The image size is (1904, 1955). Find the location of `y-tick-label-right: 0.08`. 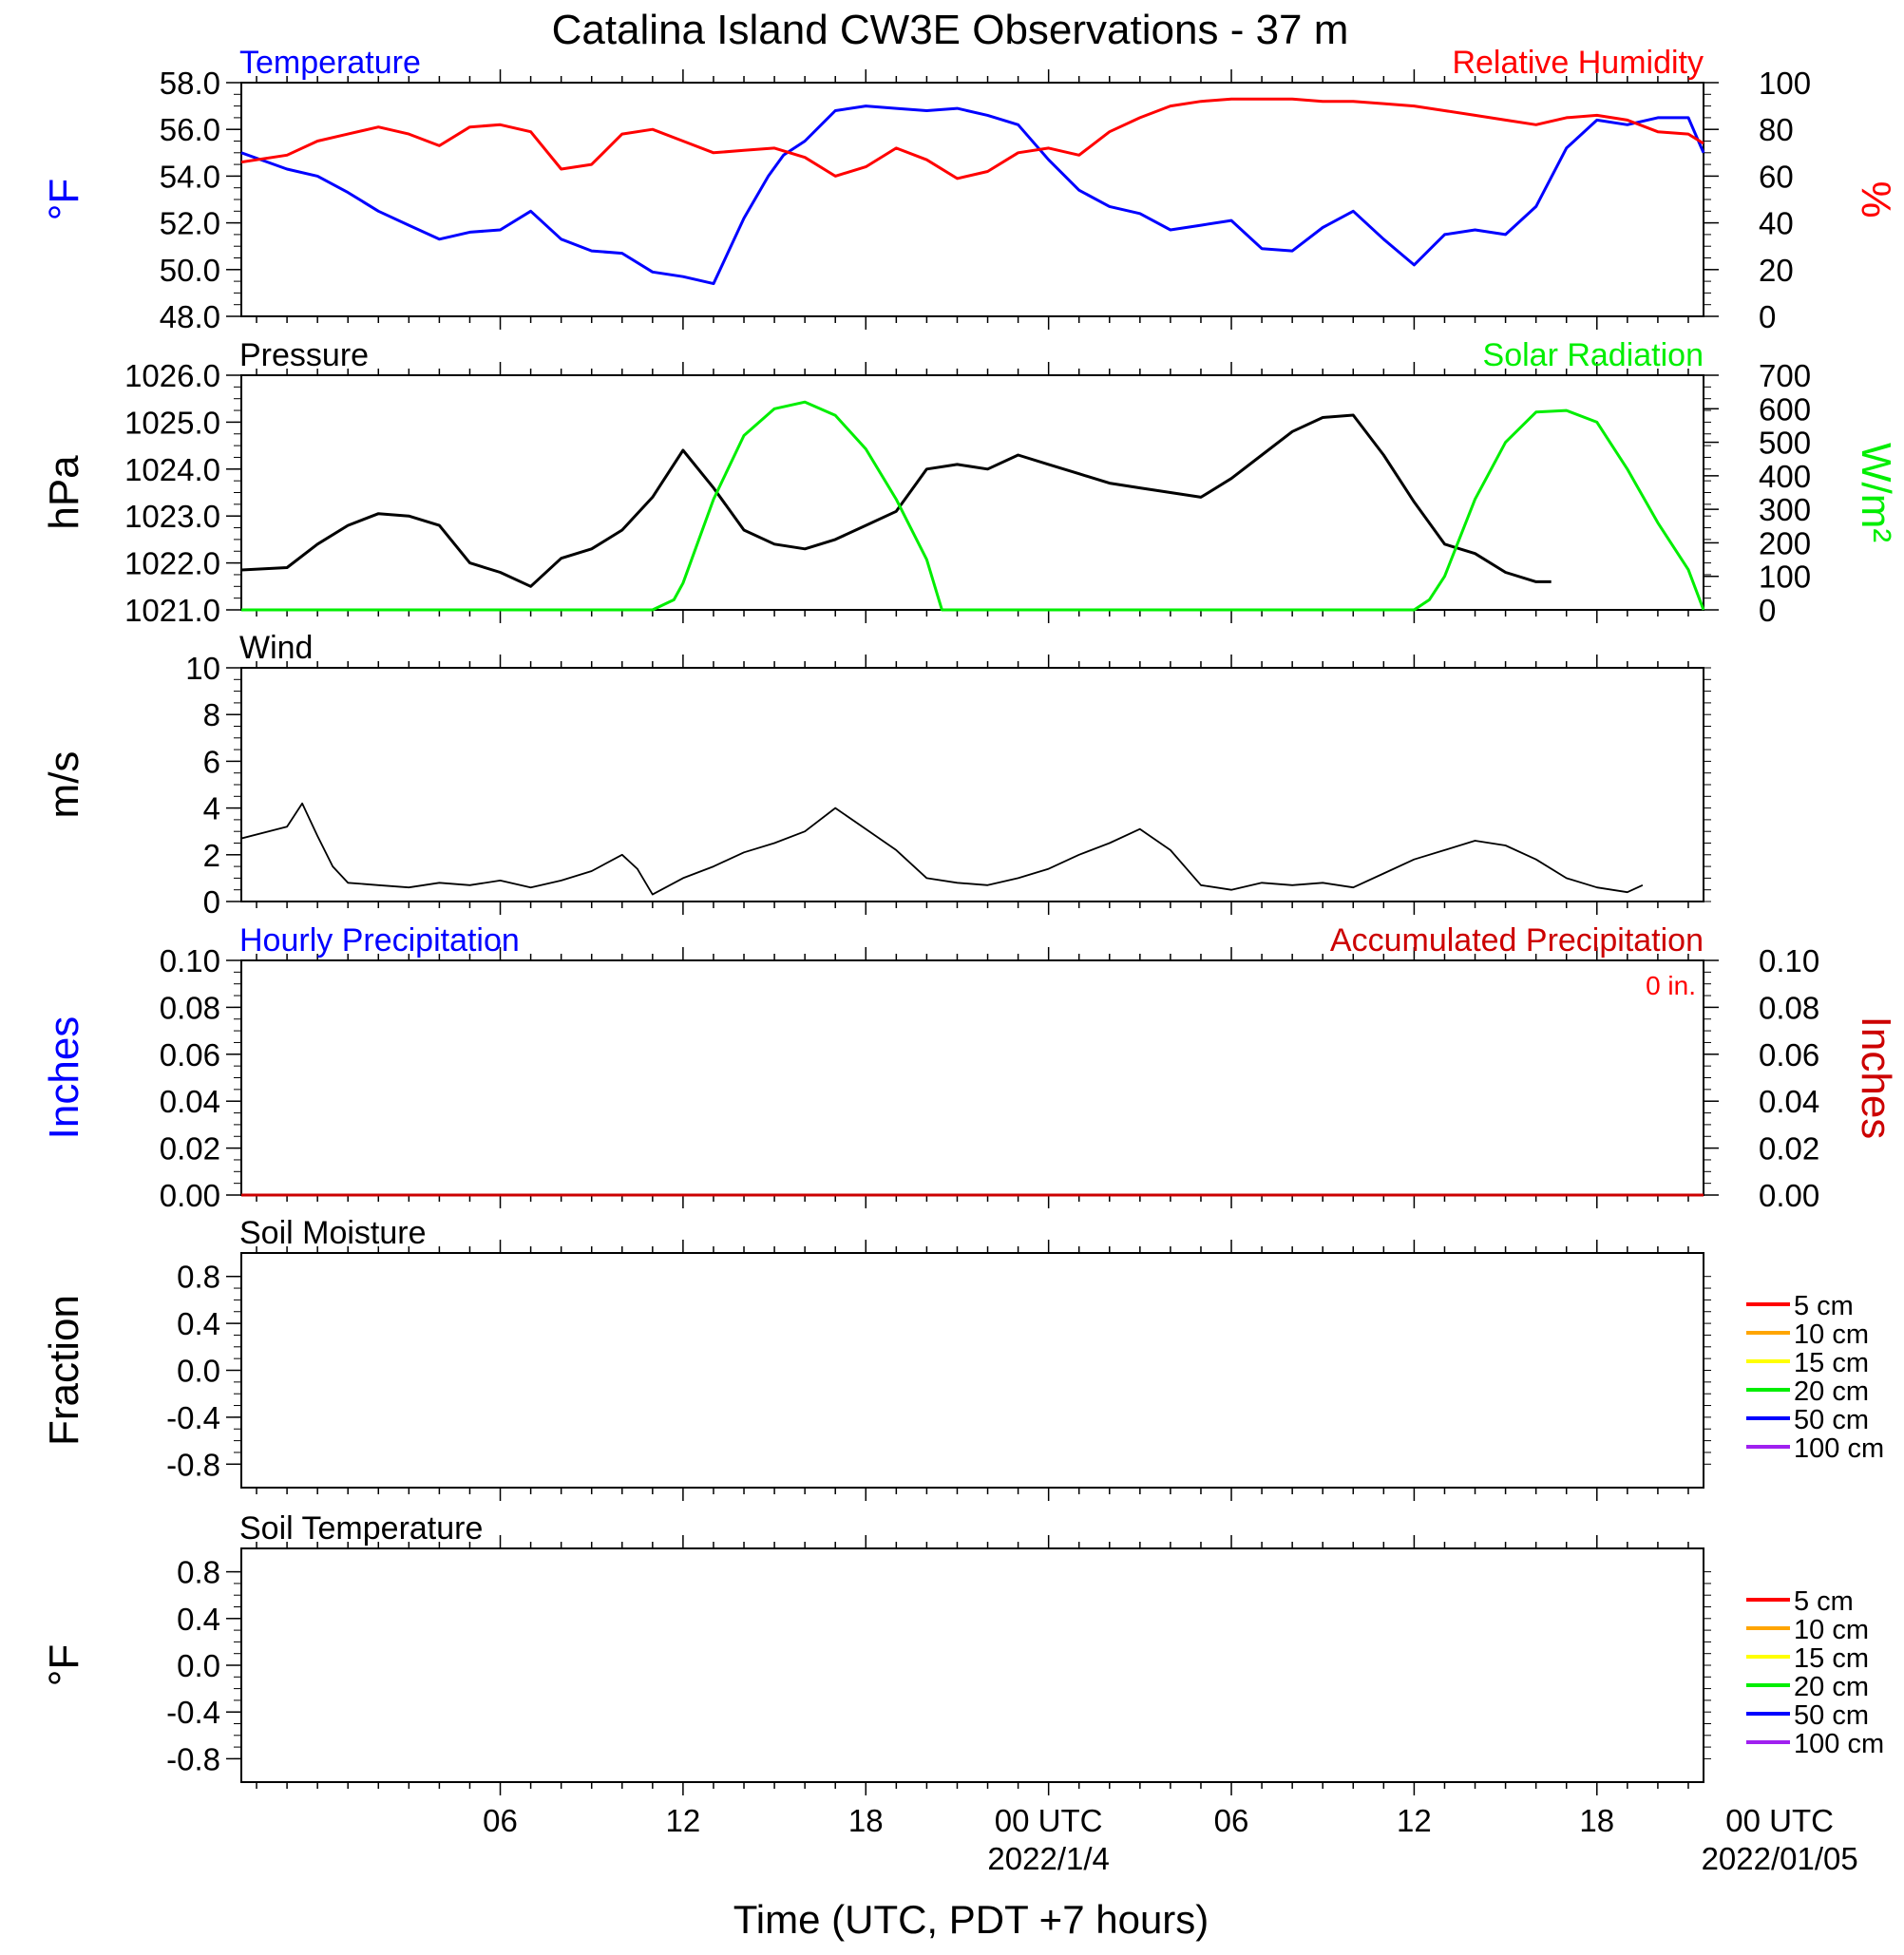

y-tick-label-right: 0.08 is located at coordinates (1789, 1007).